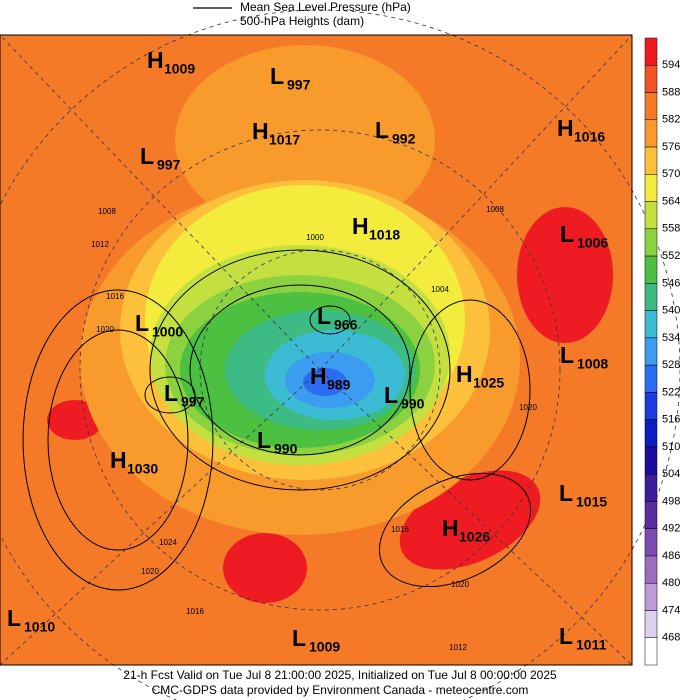 Image resolution: width=680 pixels, height=700 pixels. Describe the element at coordinates (325, 7) in the screenshot. I see `legend-text: Mean Sea Level Pressure (hPa)` at that location.